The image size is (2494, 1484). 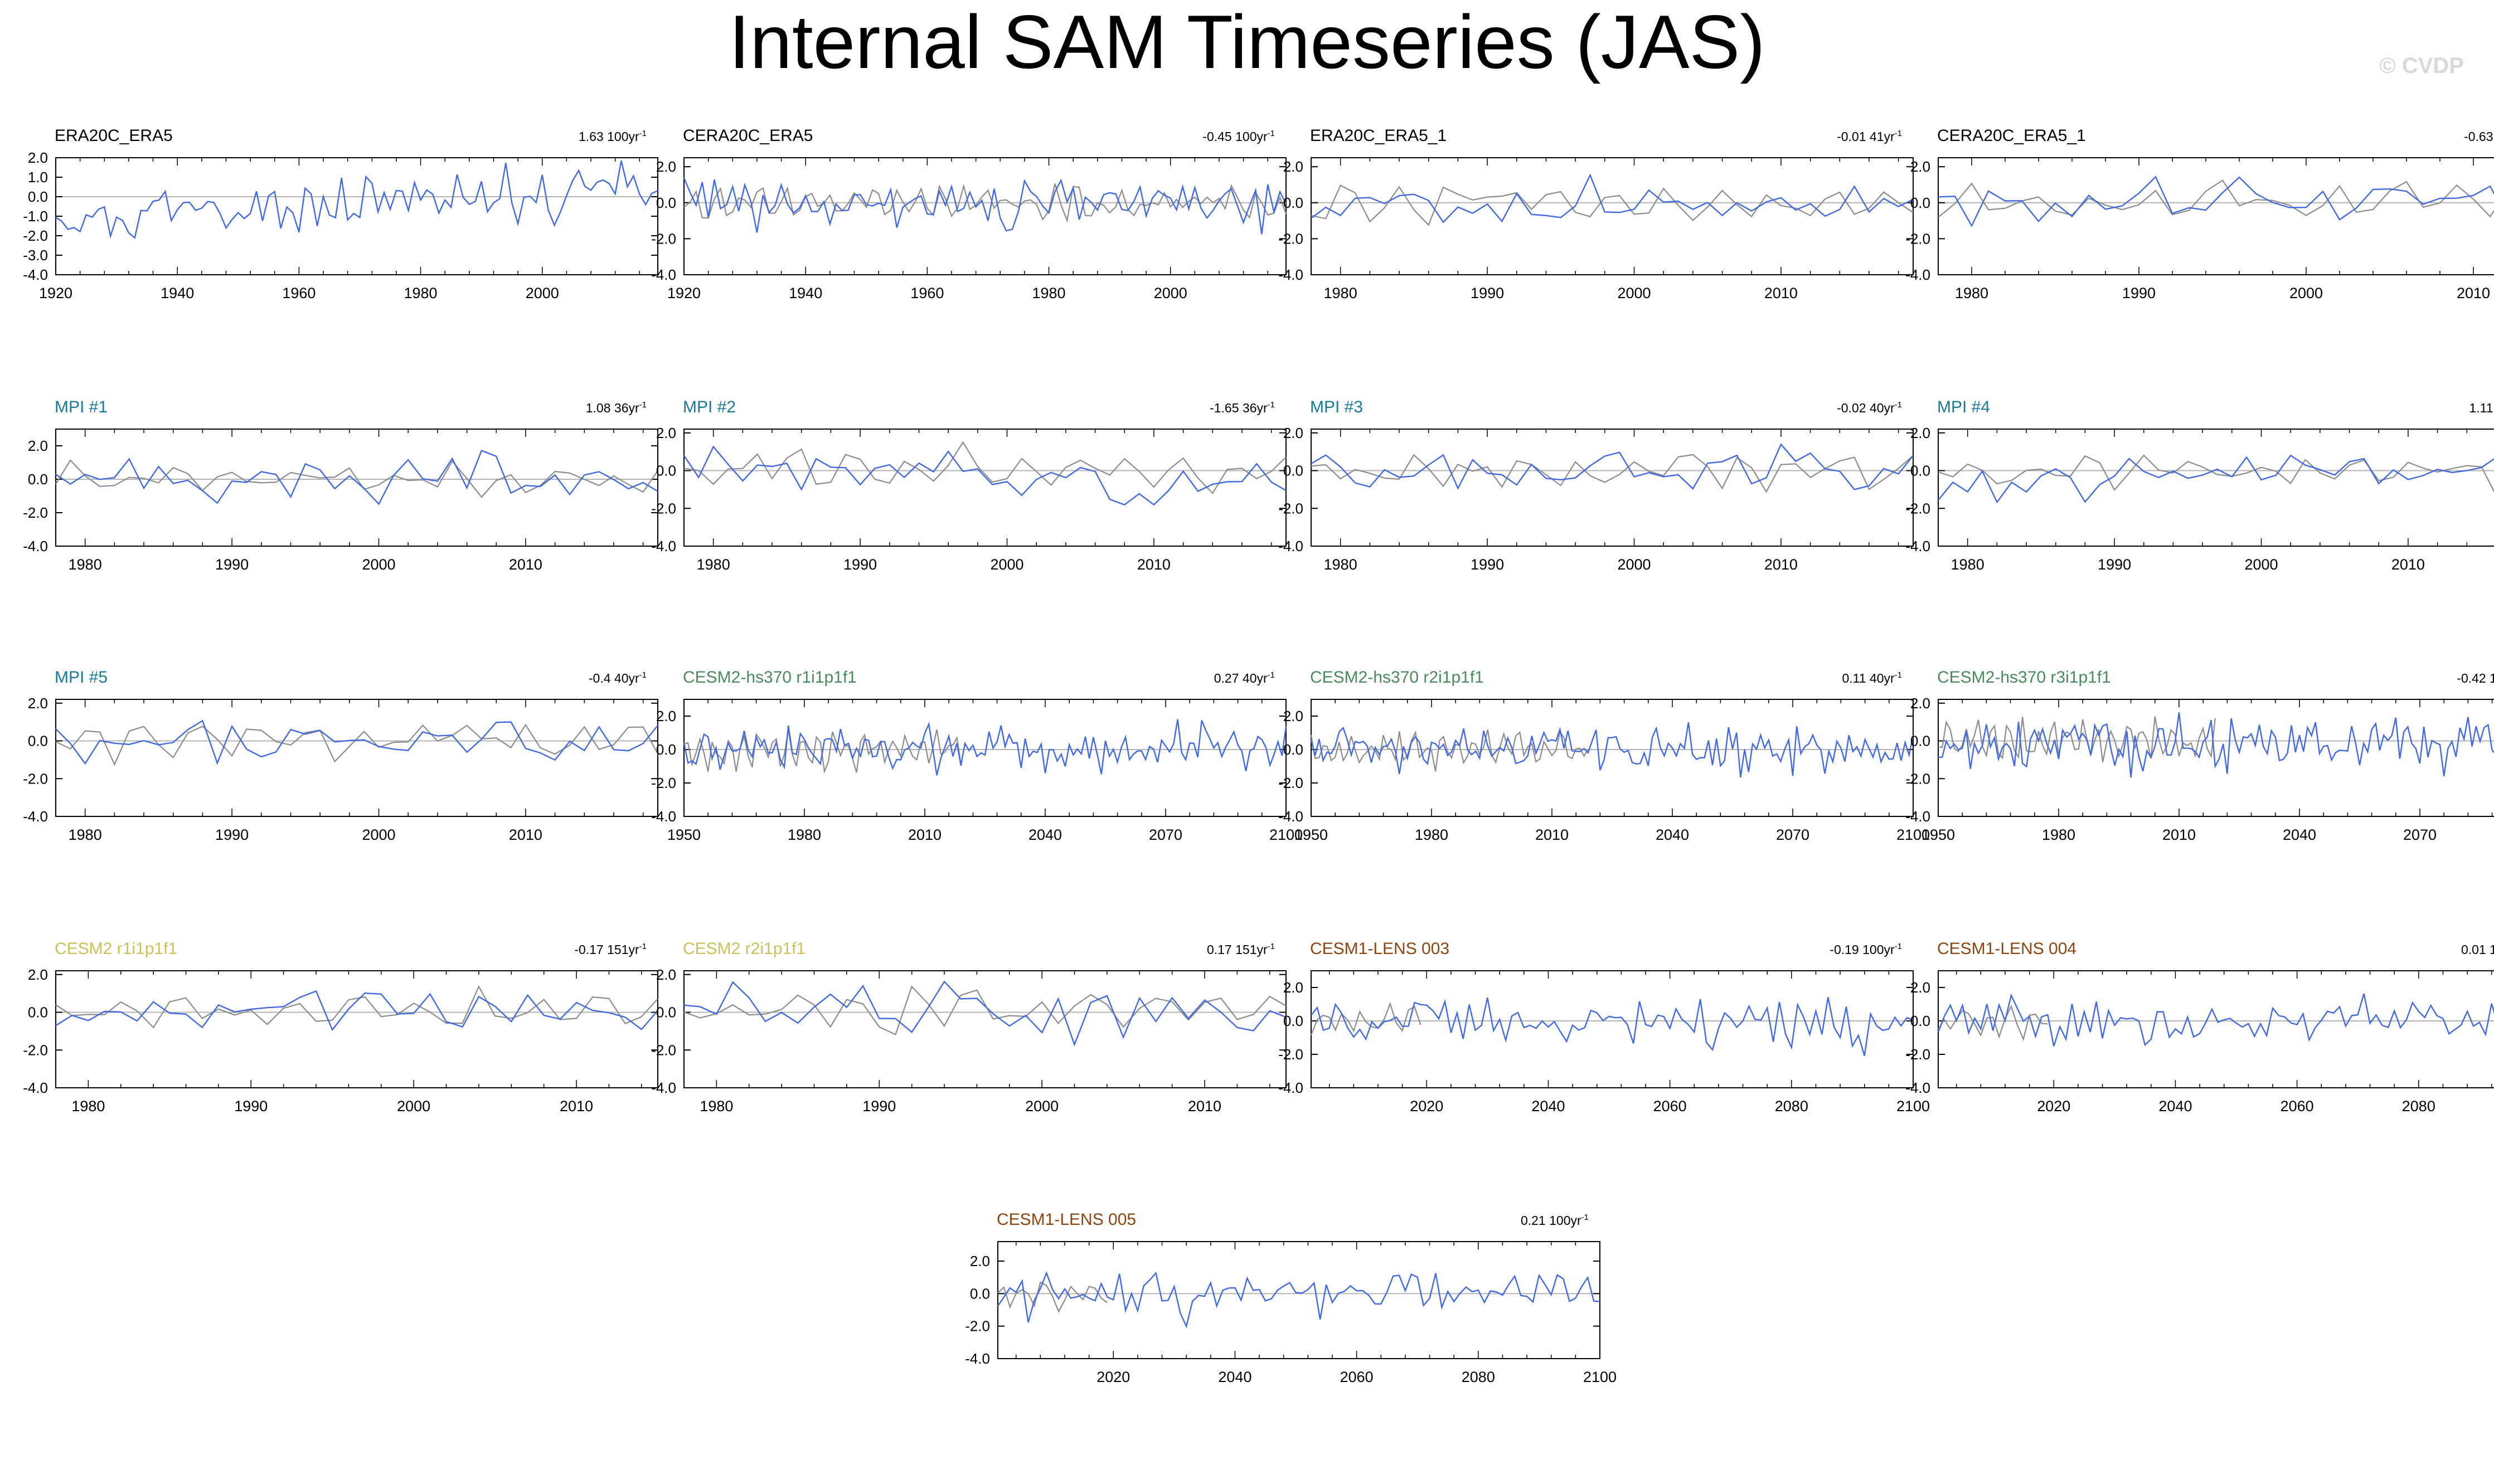 What do you see at coordinates (1238, 136) in the screenshot?
I see `trend-label: -0.45 100yr-1` at bounding box center [1238, 136].